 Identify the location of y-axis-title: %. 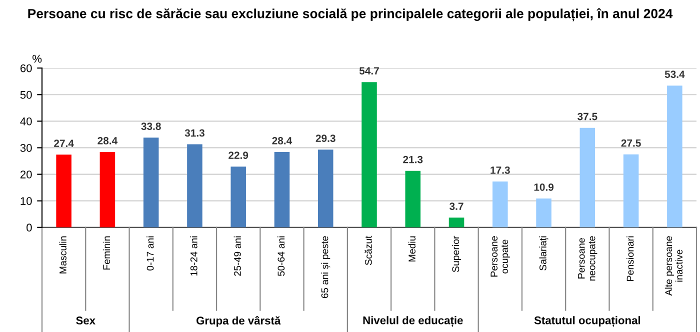
(37, 58).